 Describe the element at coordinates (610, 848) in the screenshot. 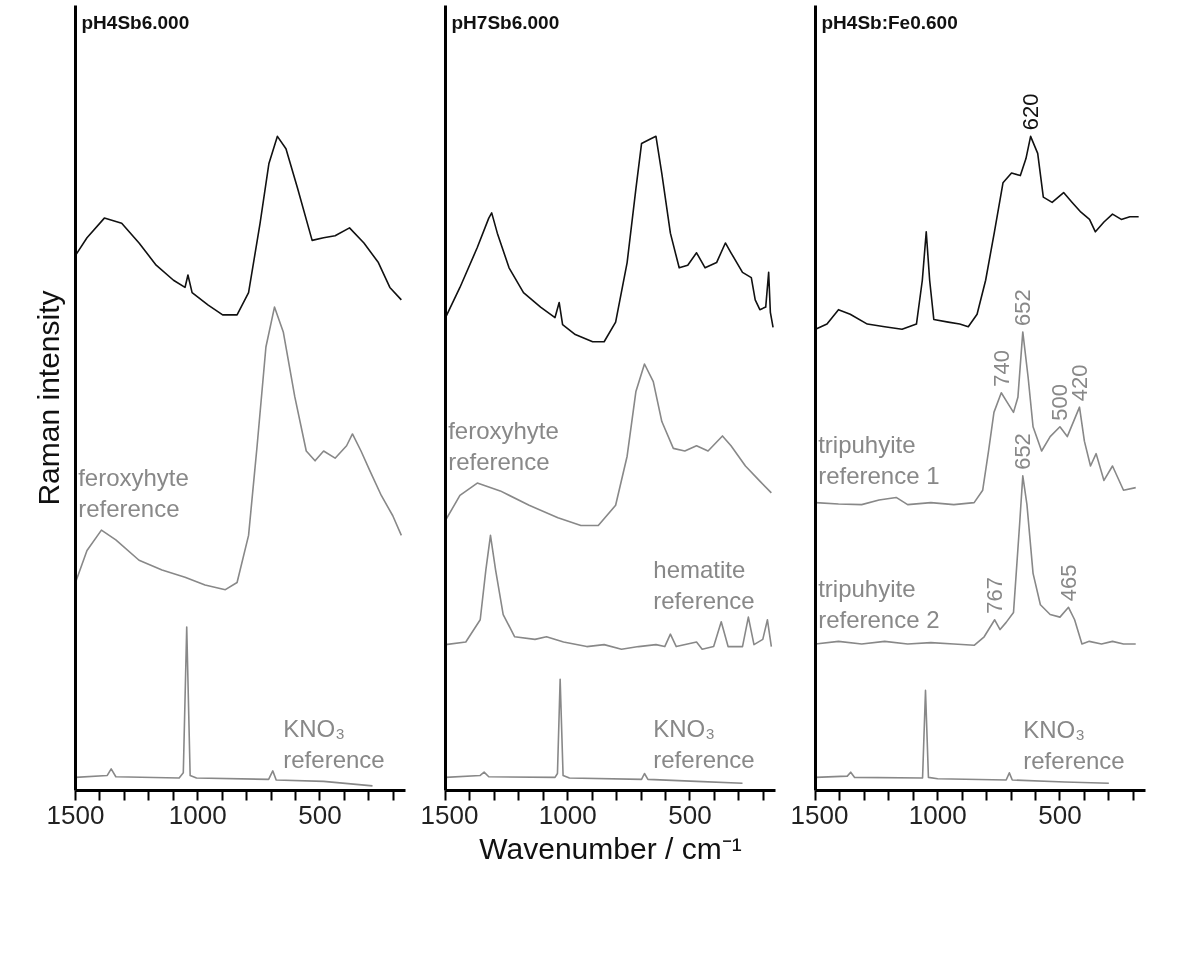

I see `x-axis-title: Wavenumber / cm⁻¹` at that location.